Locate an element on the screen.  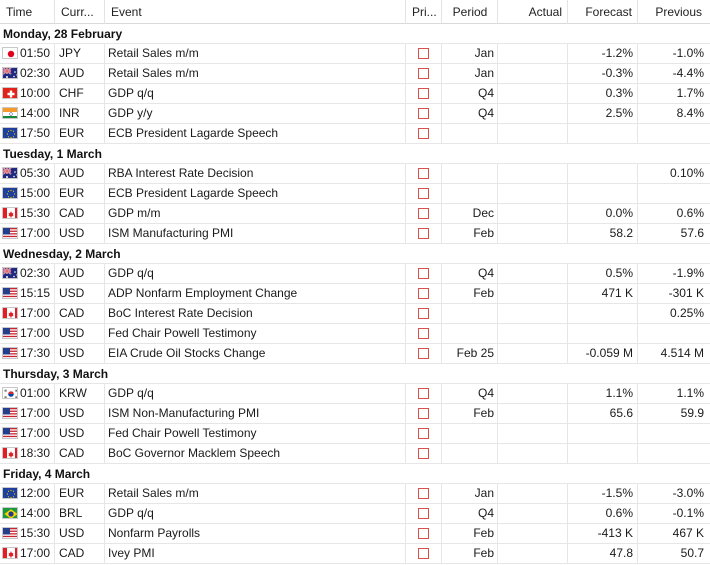
table-row: 17:00 USD ISM Manufacturing PMI Feb 58.2 57.6 is located at coordinates (355, 234).